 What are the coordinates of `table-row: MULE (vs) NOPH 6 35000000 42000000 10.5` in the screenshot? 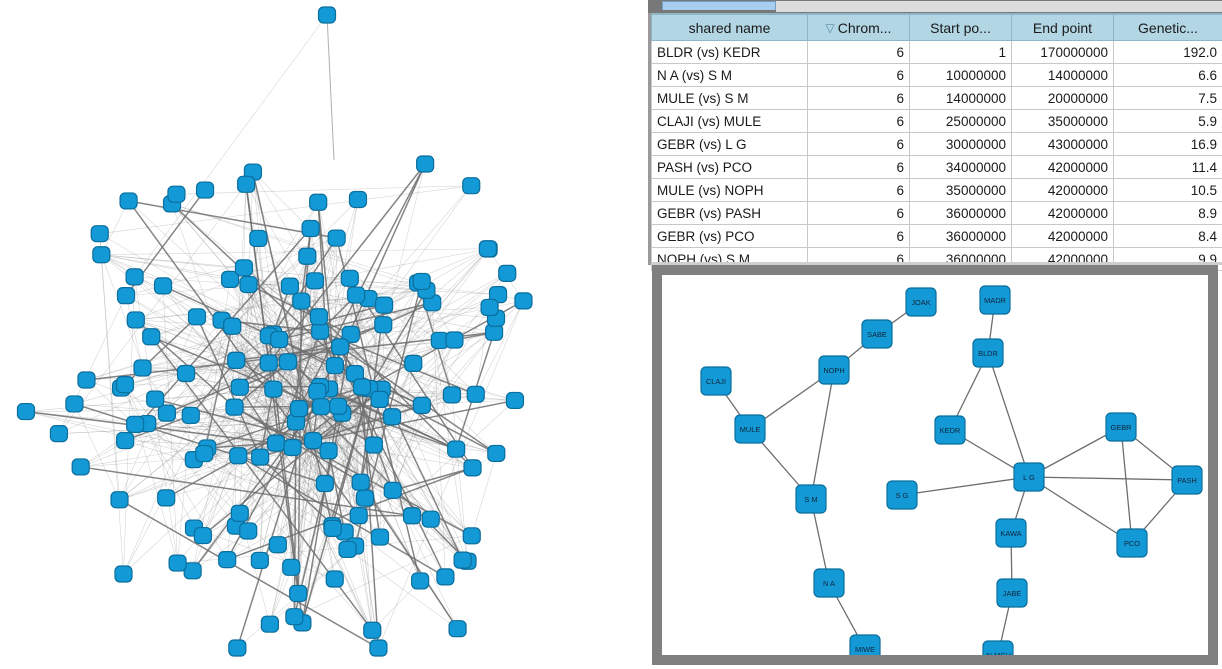 It's located at (936, 190).